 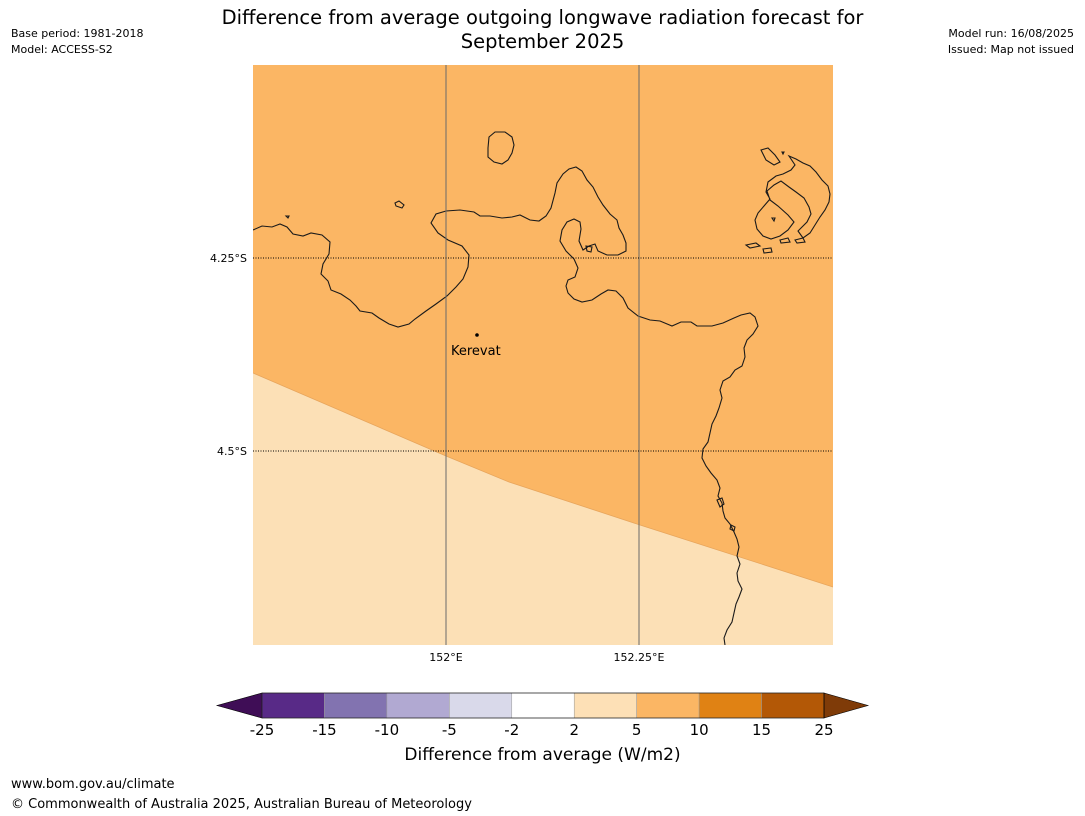 What do you see at coordinates (542, 41) in the screenshot?
I see `title-line-2: September 2025` at bounding box center [542, 41].